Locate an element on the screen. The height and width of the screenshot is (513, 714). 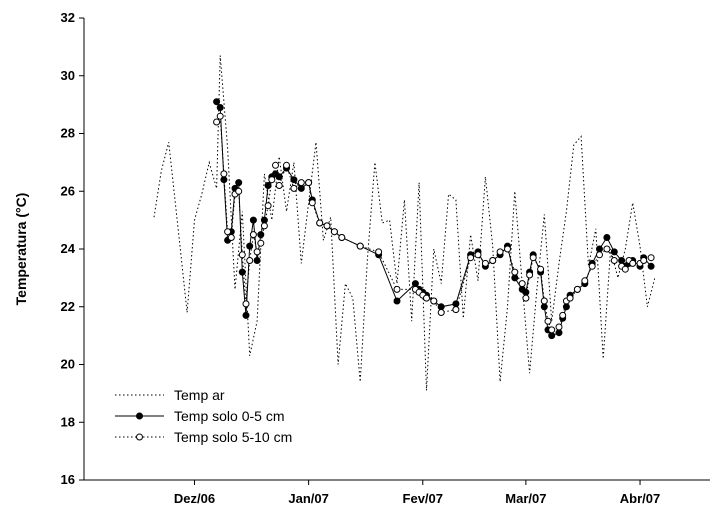
legend-label-temp-ar: Temp ar is located at coordinates (199, 395).